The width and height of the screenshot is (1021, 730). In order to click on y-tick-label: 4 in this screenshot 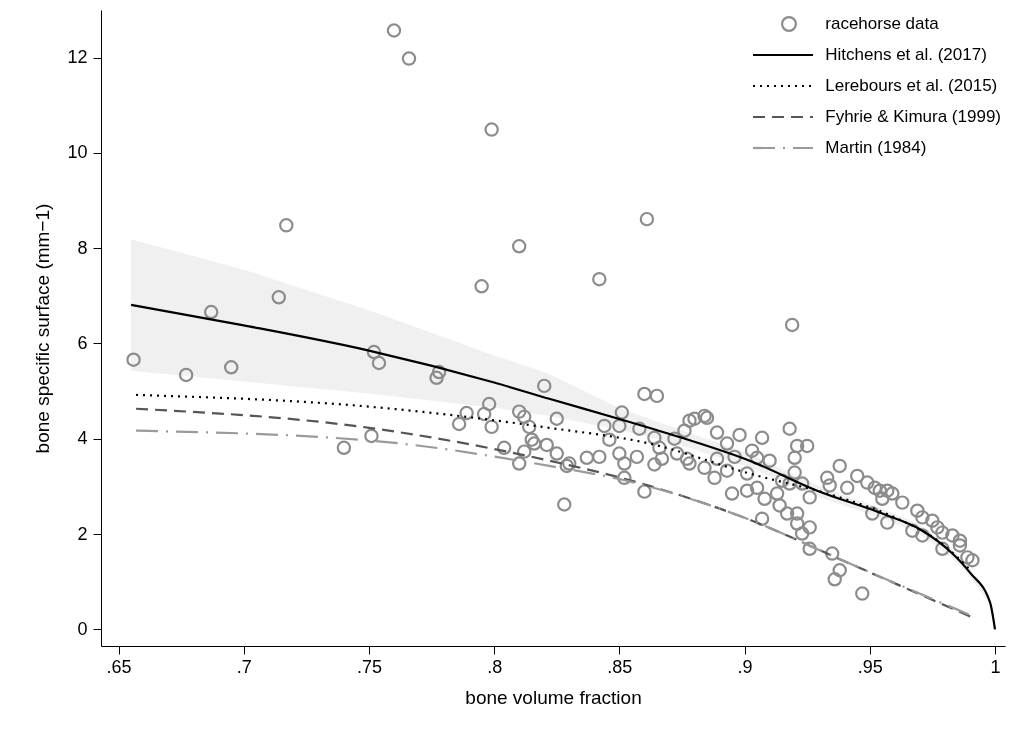, I will do `click(82, 438)`.